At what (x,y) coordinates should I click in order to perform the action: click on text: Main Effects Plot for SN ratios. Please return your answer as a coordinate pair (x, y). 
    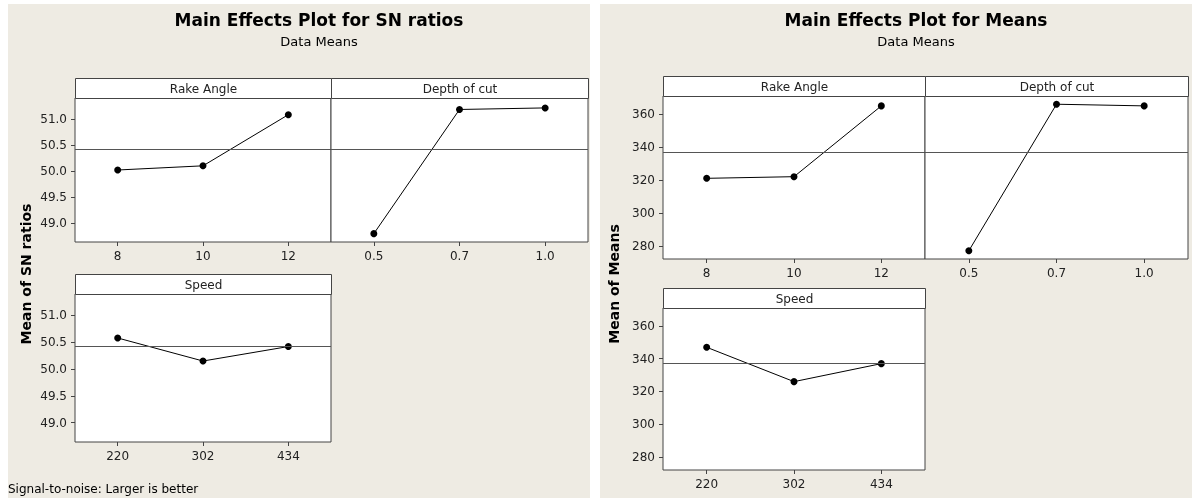
    Looking at the image, I should click on (319, 20).